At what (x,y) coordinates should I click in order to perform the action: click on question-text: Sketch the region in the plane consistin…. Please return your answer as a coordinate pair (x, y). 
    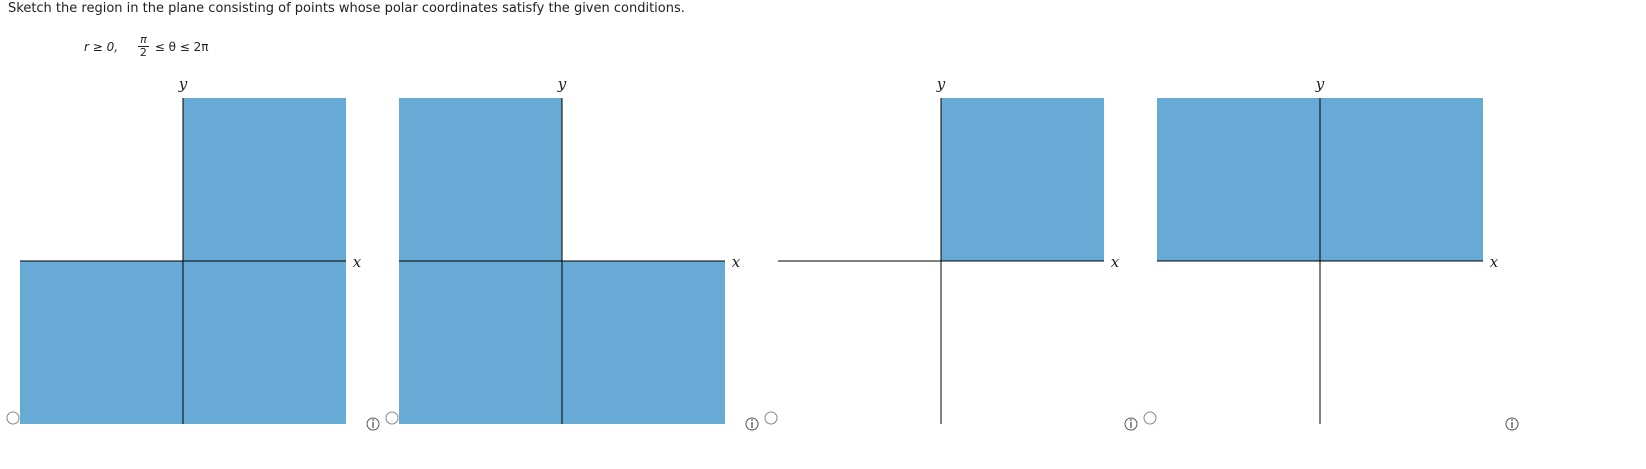
    Looking at the image, I should click on (346, 8).